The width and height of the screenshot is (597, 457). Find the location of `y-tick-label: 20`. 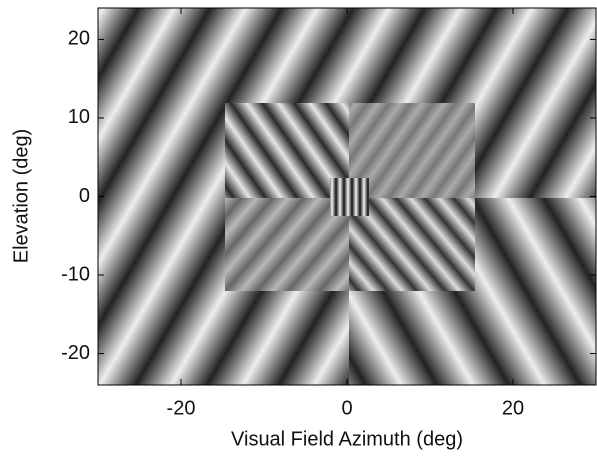

y-tick-label: 20 is located at coordinates (79, 39).